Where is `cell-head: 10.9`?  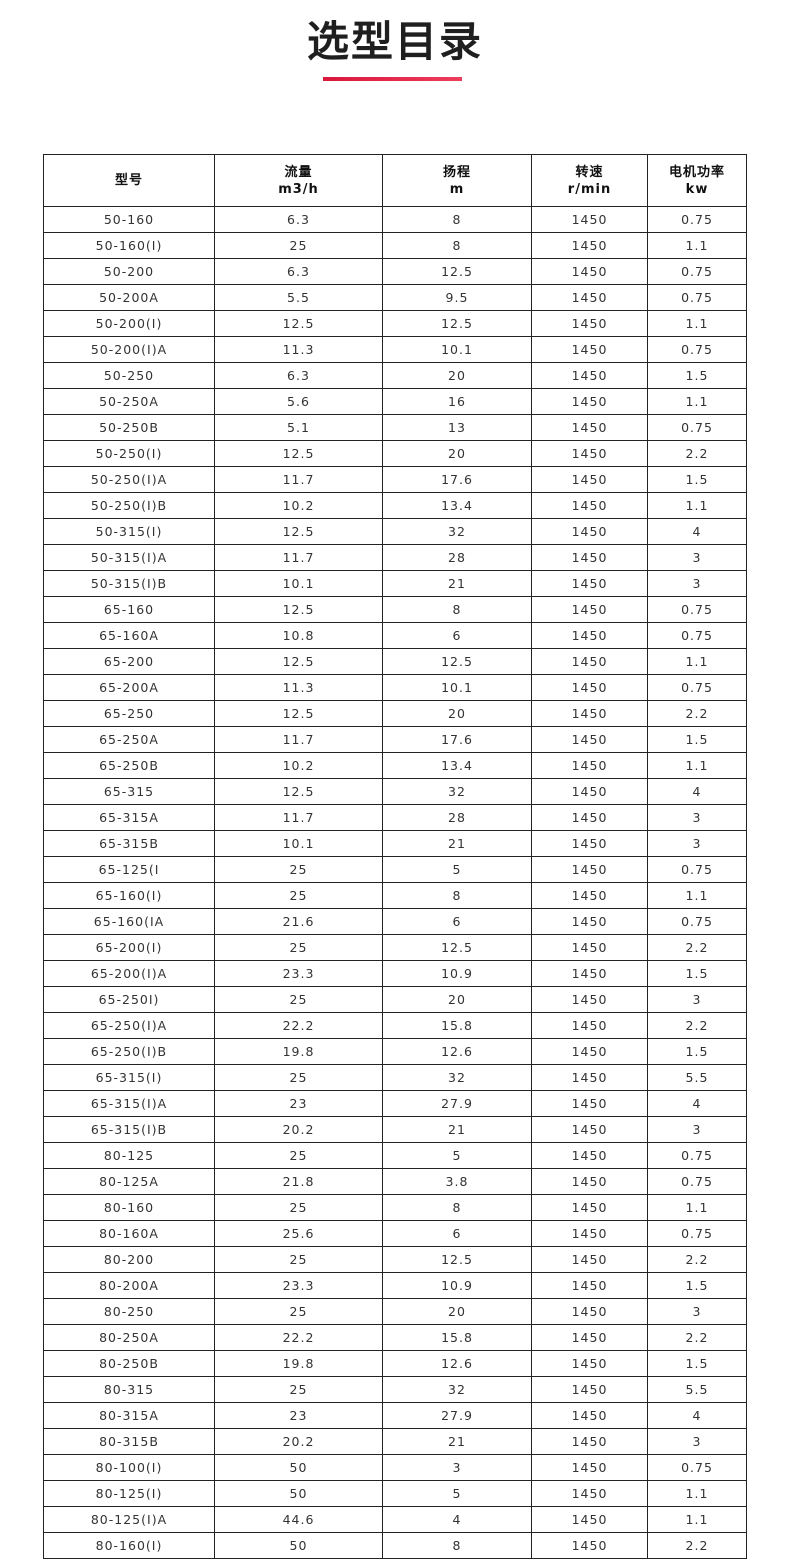 cell-head: 10.9 is located at coordinates (457, 973).